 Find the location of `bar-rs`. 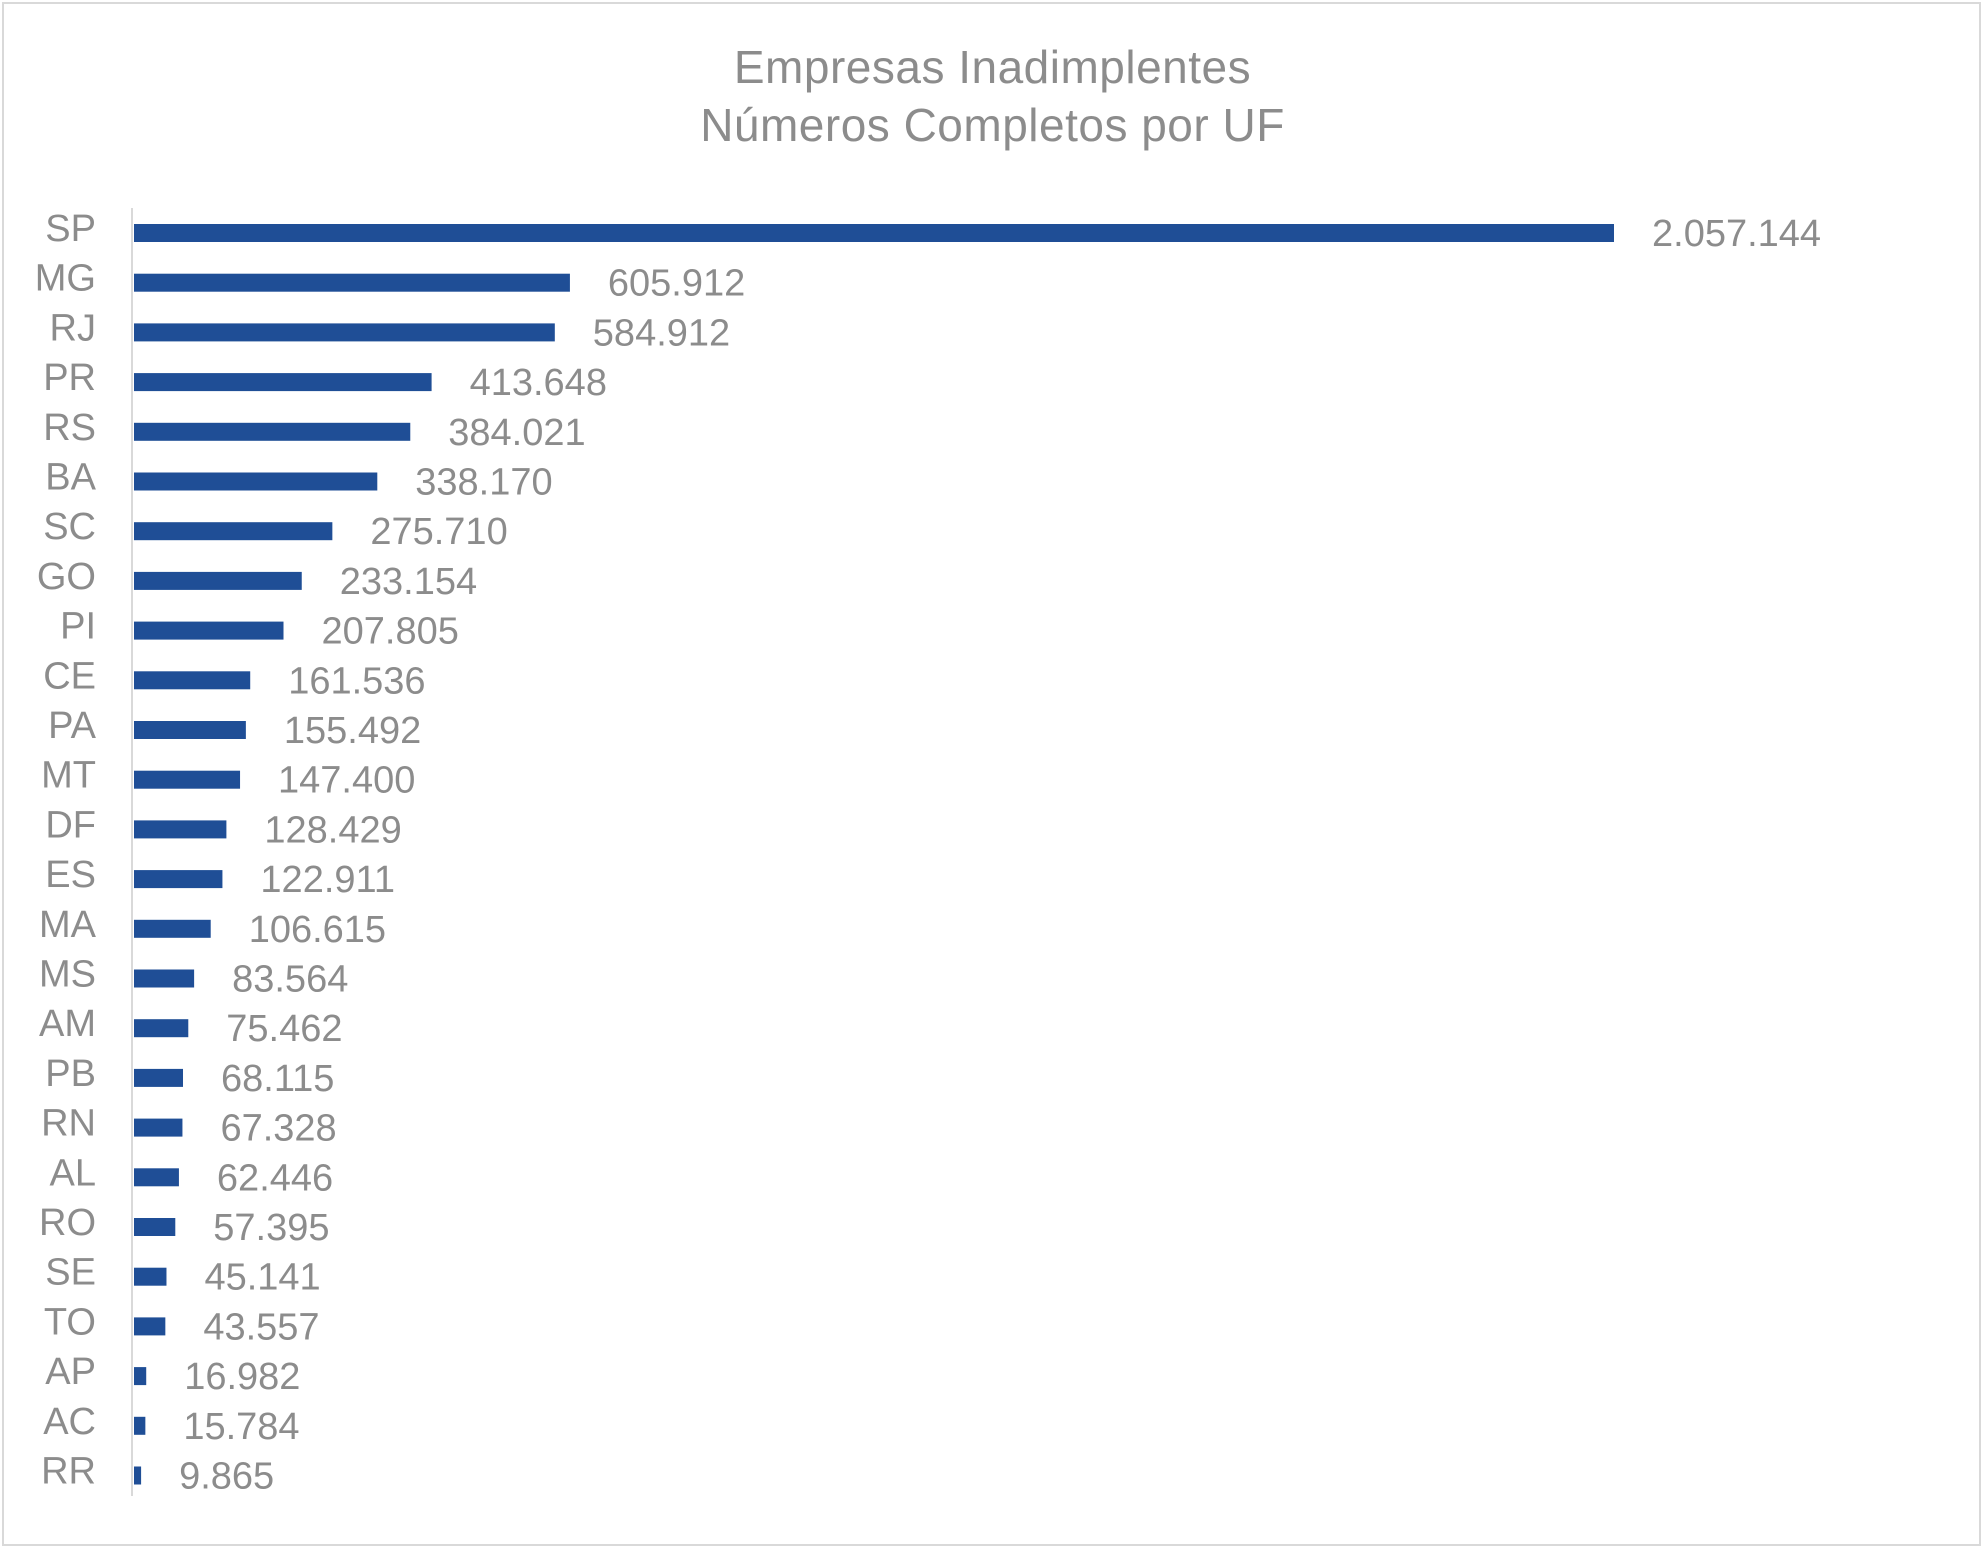

bar-rs is located at coordinates (272, 431).